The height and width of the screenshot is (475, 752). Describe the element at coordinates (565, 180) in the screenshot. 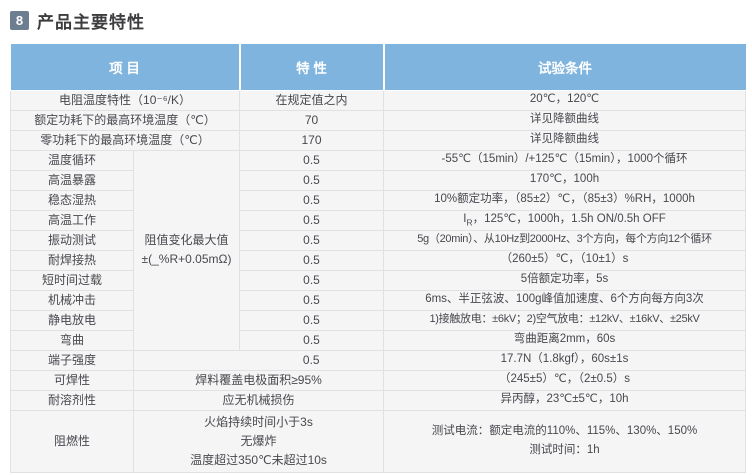

I see `condition-cell: 170℃，100h` at that location.